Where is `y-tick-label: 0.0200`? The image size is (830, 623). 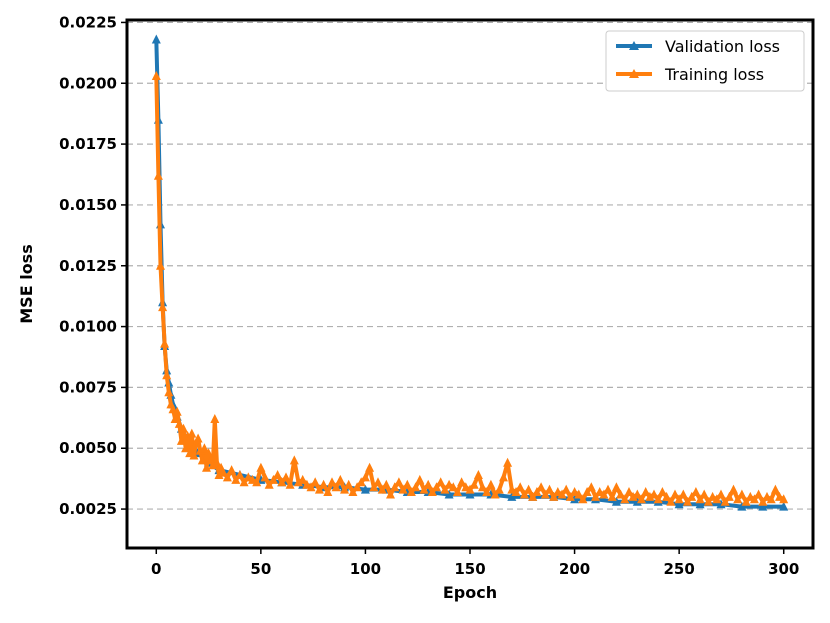
y-tick-label: 0.0200 is located at coordinates (88, 83).